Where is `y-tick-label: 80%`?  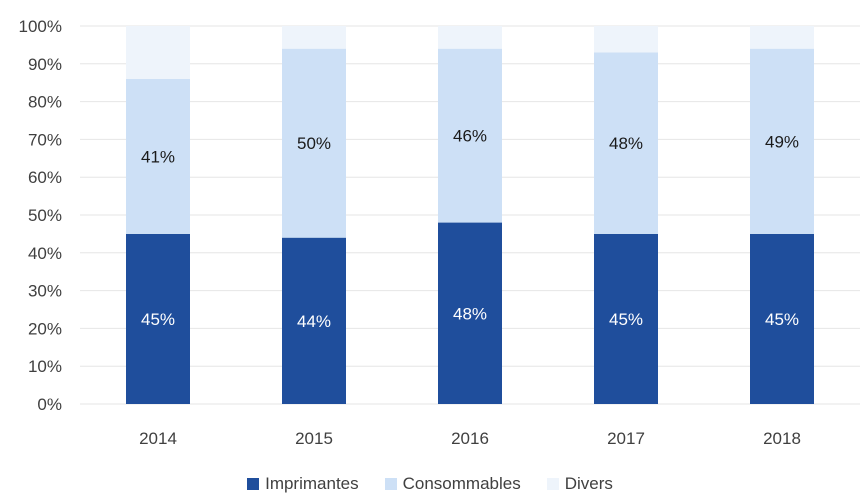
y-tick-label: 80% is located at coordinates (45, 102).